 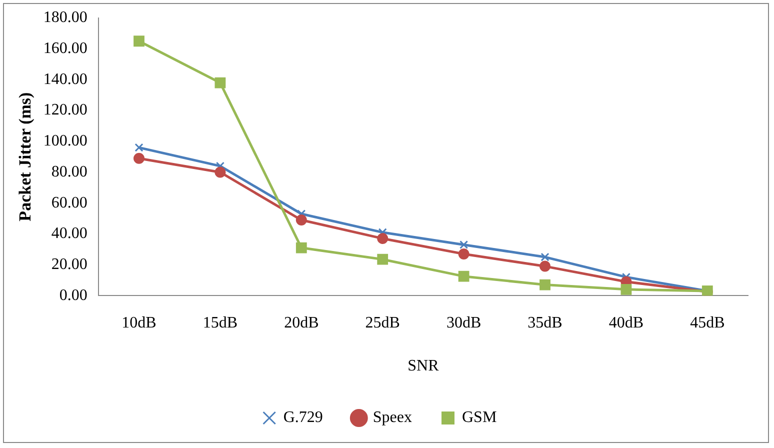 What do you see at coordinates (464, 323) in the screenshot?
I see `x-tick-label: 30dB` at bounding box center [464, 323].